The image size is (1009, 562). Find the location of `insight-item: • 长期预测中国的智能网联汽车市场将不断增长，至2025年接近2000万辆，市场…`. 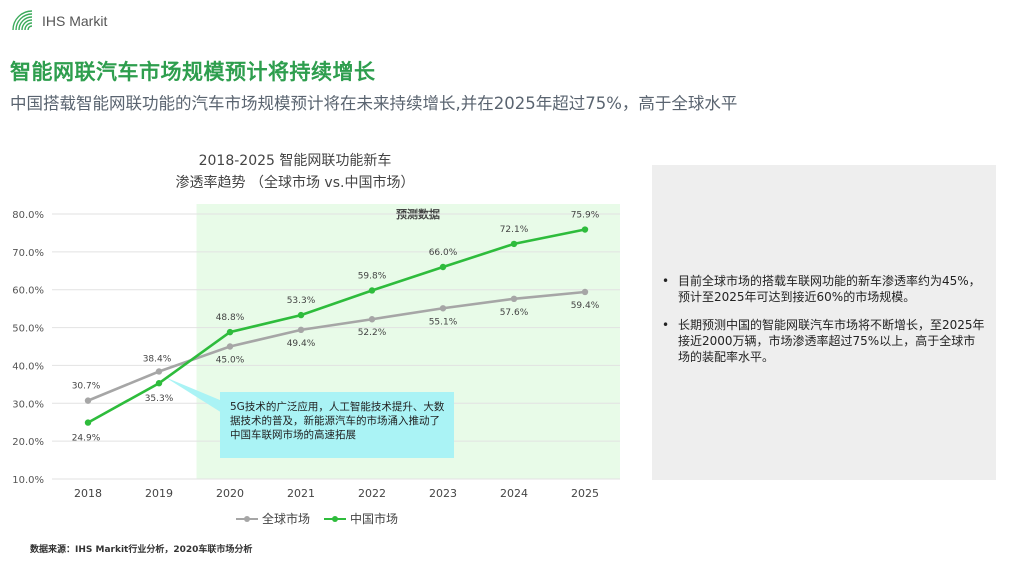

insight-item: • 长期预测中国的智能网联汽车市场将不断增长，至2025年接近2000万辆，市场… is located at coordinates (822, 341).